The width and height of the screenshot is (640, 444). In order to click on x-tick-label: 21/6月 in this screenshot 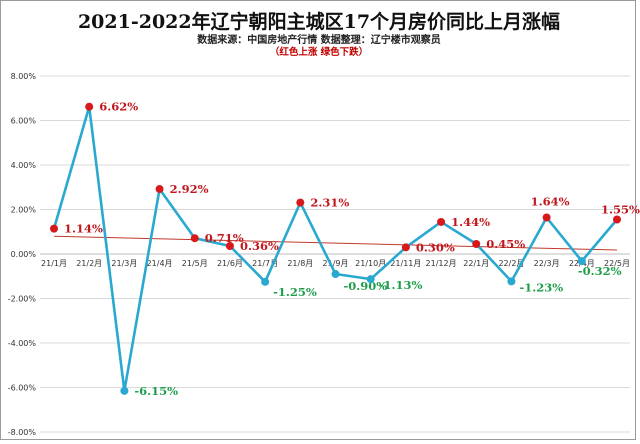, I will do `click(230, 263)`.